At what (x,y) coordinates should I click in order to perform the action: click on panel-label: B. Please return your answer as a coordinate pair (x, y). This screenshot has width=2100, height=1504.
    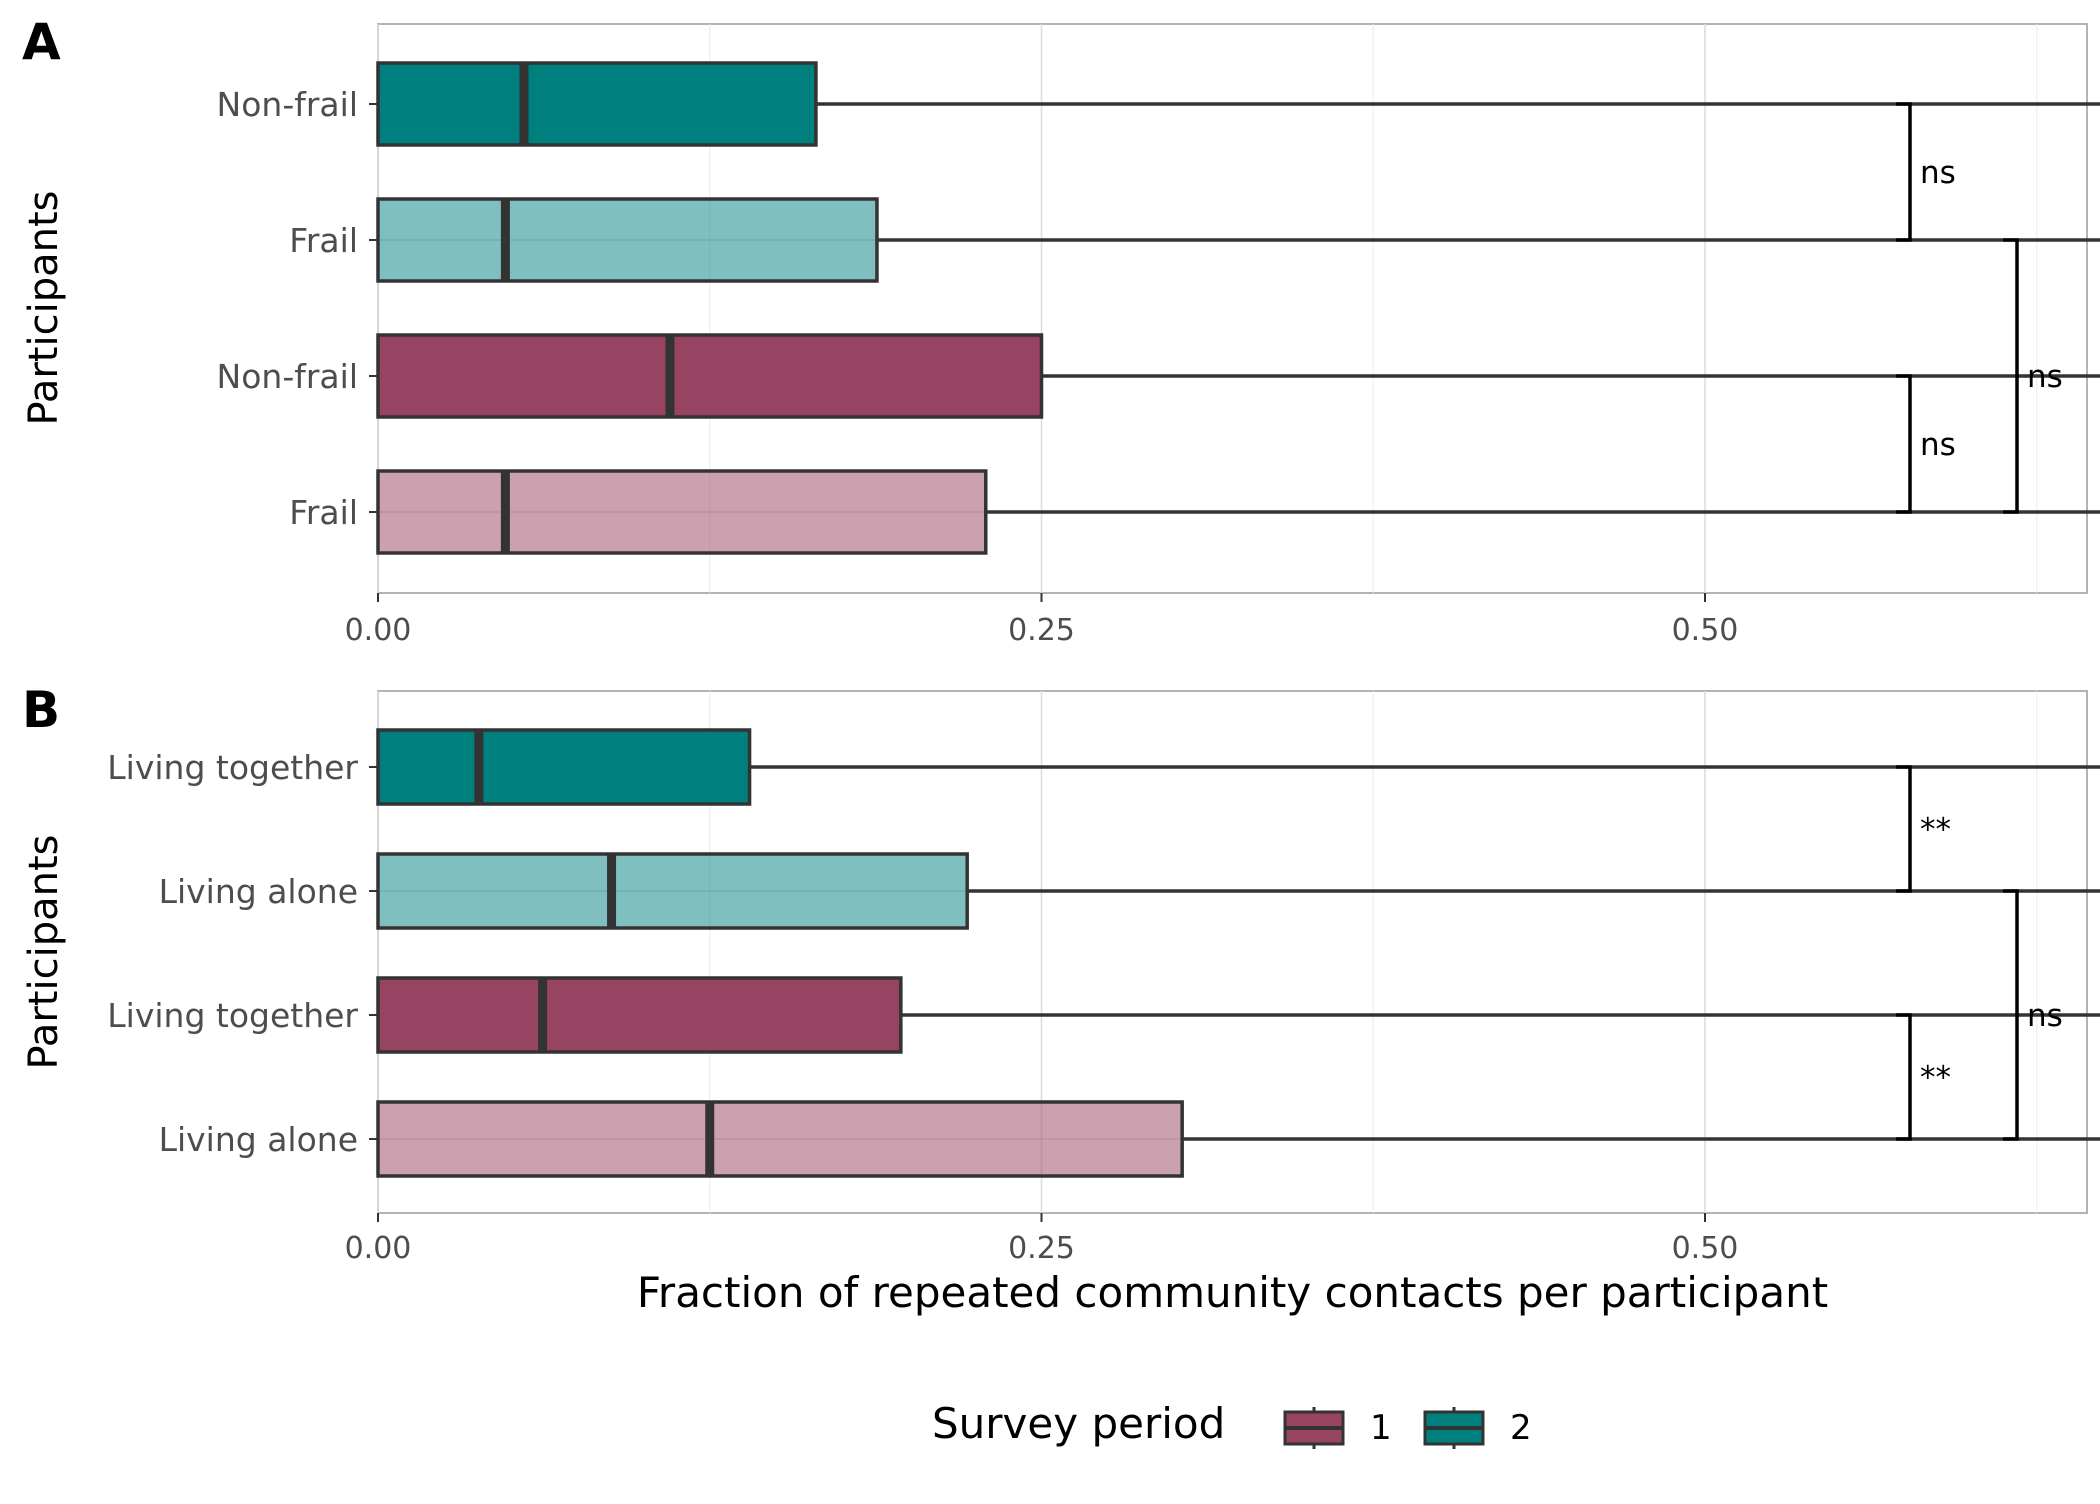
    Looking at the image, I should click on (41, 710).